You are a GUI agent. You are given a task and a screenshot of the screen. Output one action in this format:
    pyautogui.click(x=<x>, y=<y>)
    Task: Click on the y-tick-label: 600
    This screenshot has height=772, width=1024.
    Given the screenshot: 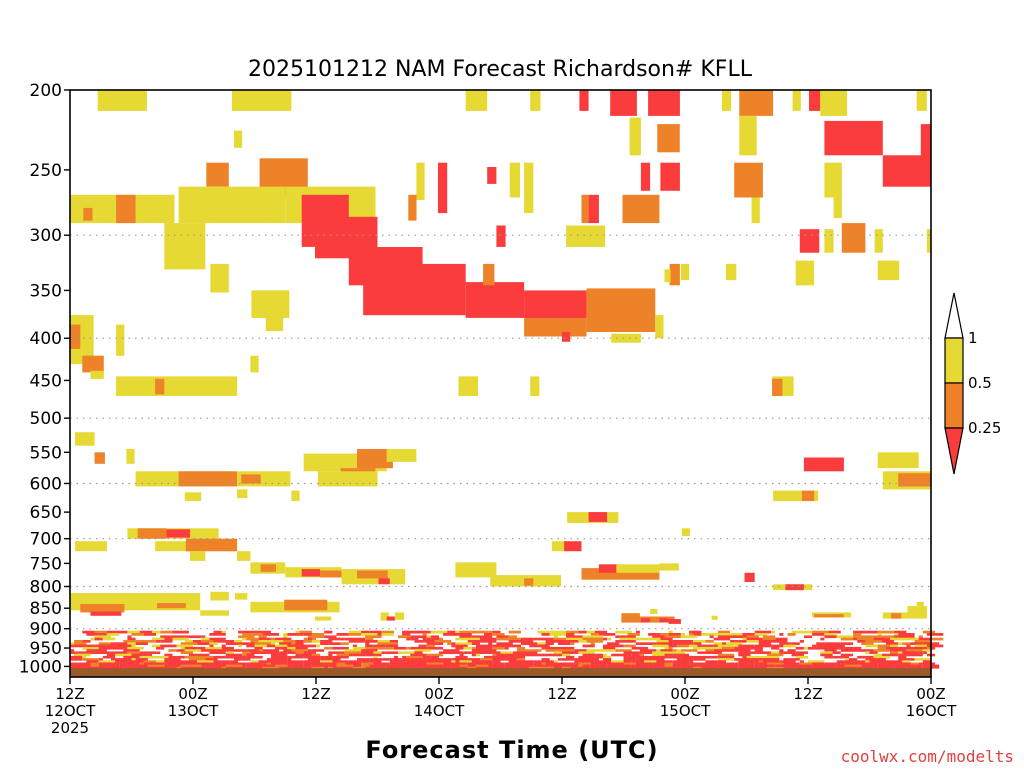 What is the action you would take?
    pyautogui.click(x=46, y=484)
    